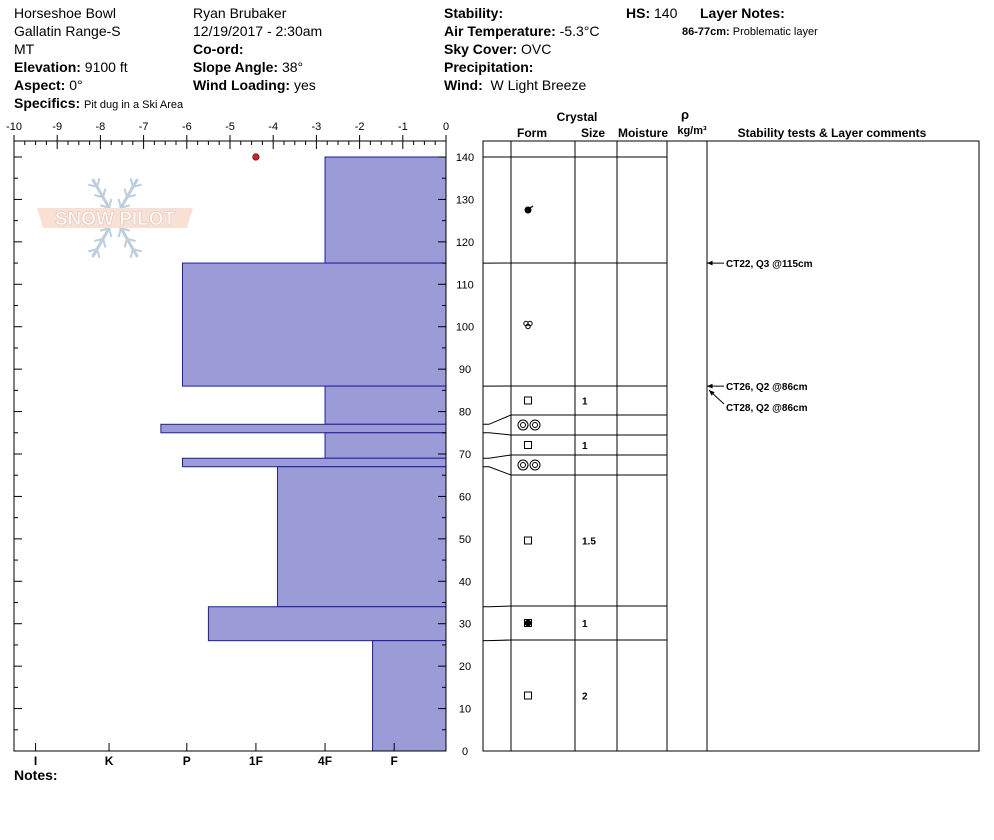 Image resolution: width=994 pixels, height=840 pixels. I want to click on layer-note: 86-77cm: Problematic layer, so click(750, 32).